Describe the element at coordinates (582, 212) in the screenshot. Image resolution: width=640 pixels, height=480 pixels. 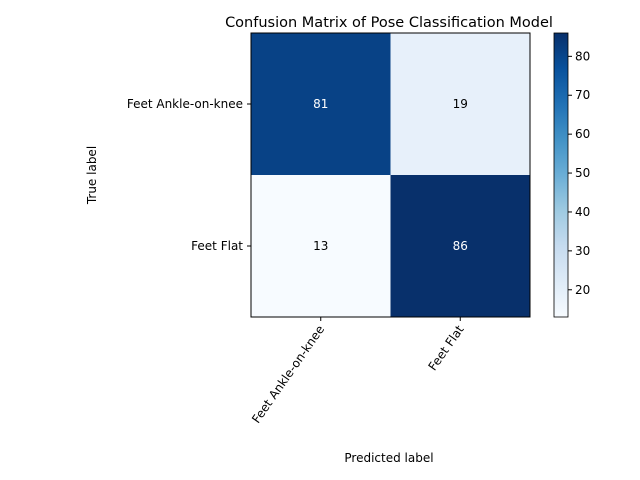
I see `colorbar-tick-label: 40` at that location.